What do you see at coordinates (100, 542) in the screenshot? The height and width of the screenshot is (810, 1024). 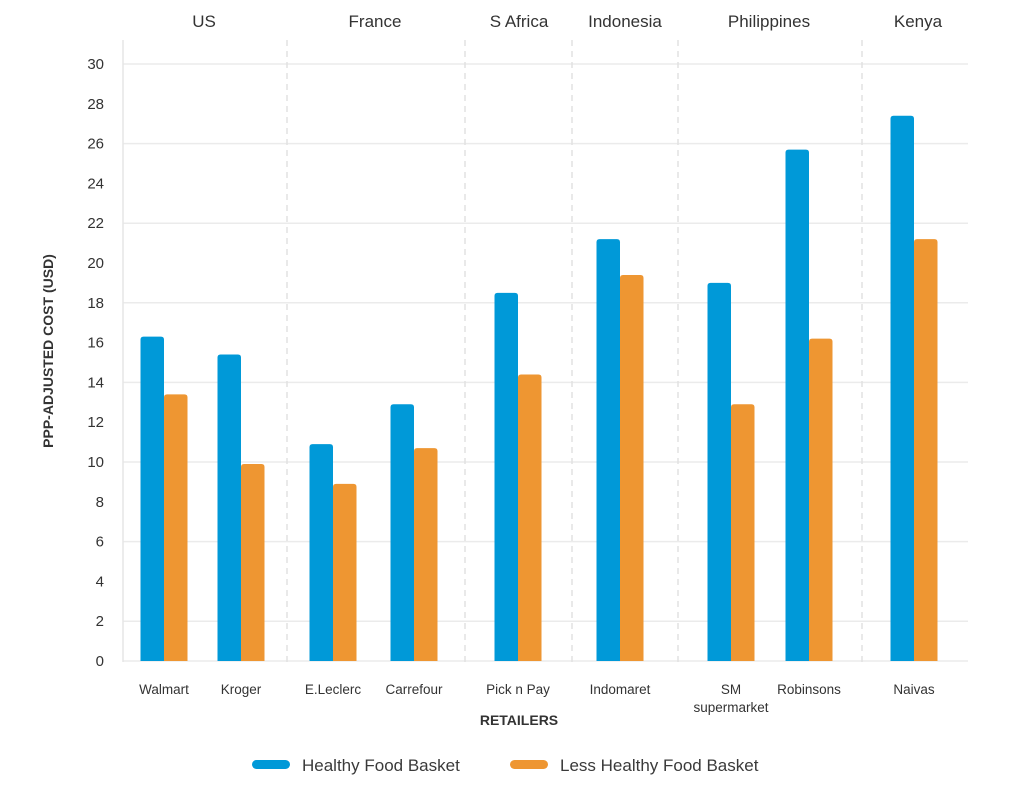 I see `y-tick-label: 6` at bounding box center [100, 542].